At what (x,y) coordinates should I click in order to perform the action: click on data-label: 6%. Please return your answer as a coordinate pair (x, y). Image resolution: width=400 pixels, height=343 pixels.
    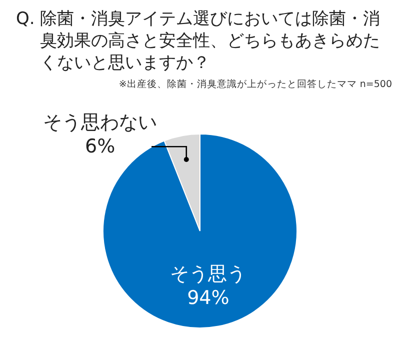
    Looking at the image, I should click on (100, 146).